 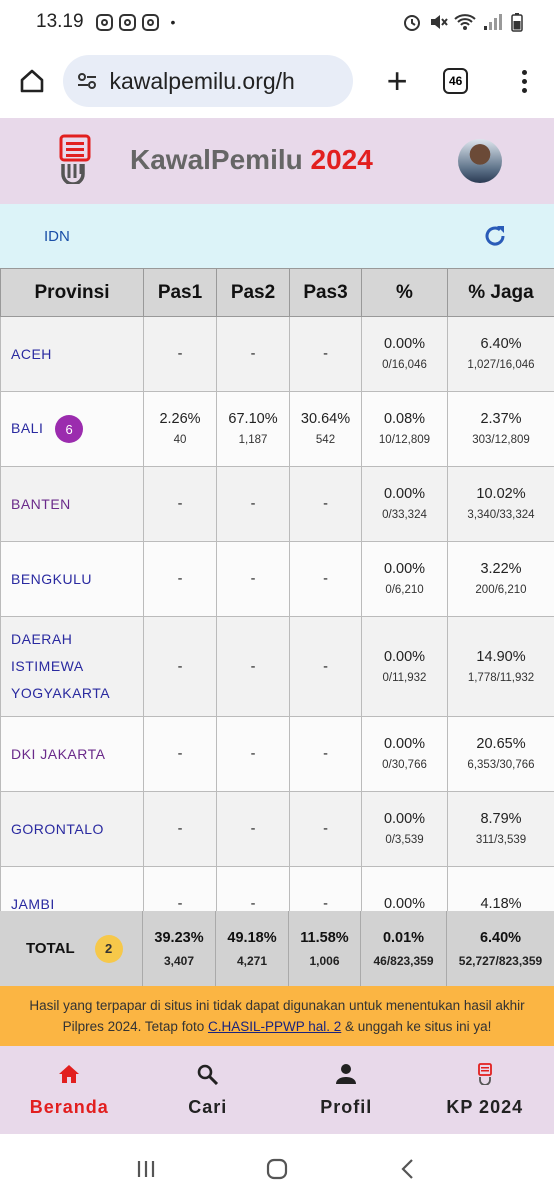 What do you see at coordinates (404, 590) in the screenshot?
I see `percent-count: 0/6,210` at bounding box center [404, 590].